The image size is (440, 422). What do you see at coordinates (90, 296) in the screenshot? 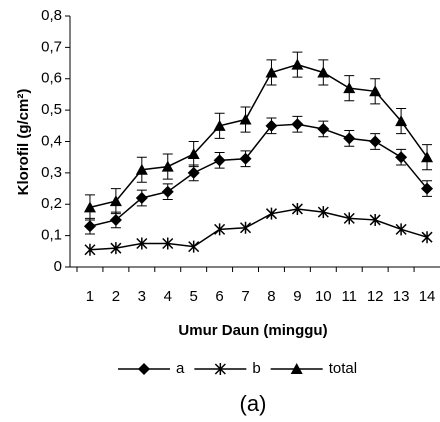
I see `x-tick-label: 1` at bounding box center [90, 296].